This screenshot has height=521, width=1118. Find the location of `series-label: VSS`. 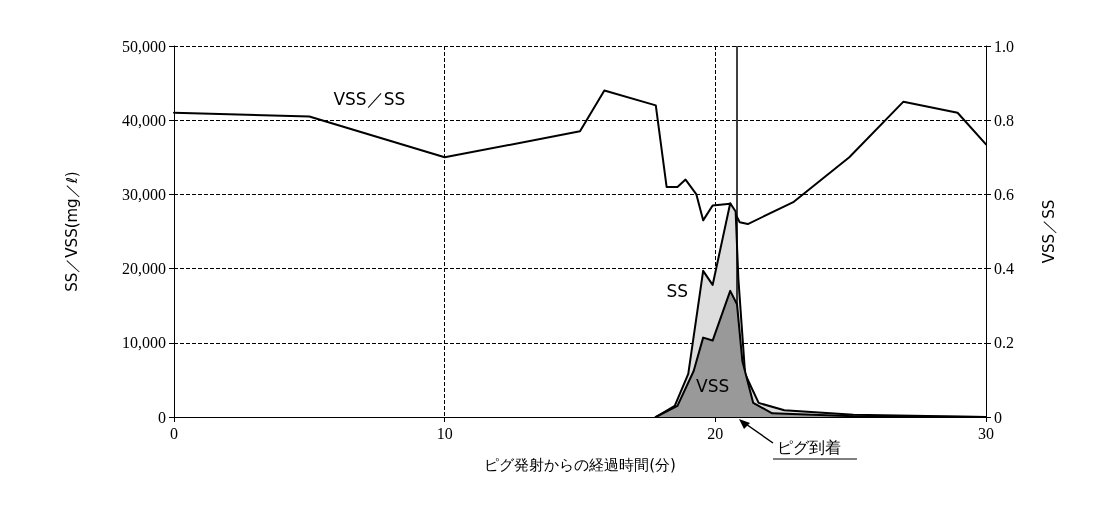

series-label: VSS is located at coordinates (713, 386).